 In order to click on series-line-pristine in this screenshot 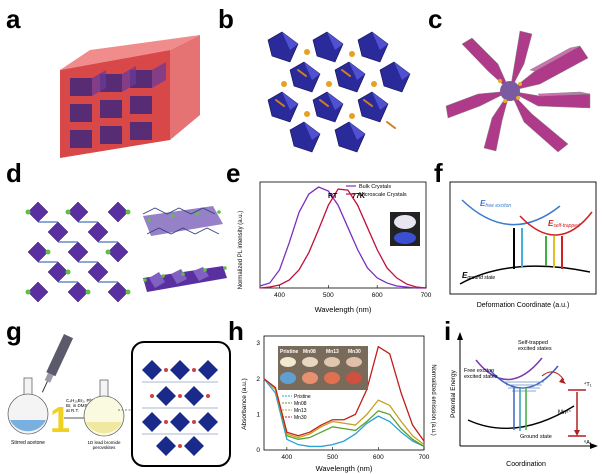, I will do `click(344, 413)`.